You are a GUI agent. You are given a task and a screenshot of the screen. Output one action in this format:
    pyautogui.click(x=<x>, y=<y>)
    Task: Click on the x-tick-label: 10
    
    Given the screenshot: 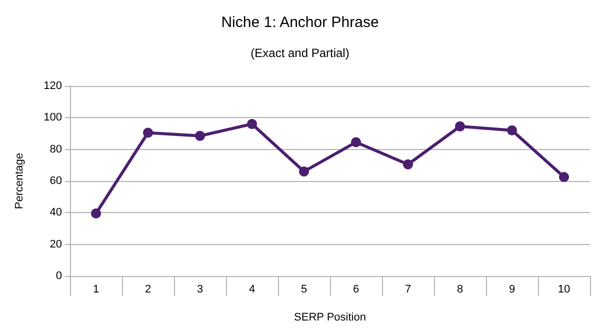 What is the action you would take?
    pyautogui.click(x=564, y=290)
    